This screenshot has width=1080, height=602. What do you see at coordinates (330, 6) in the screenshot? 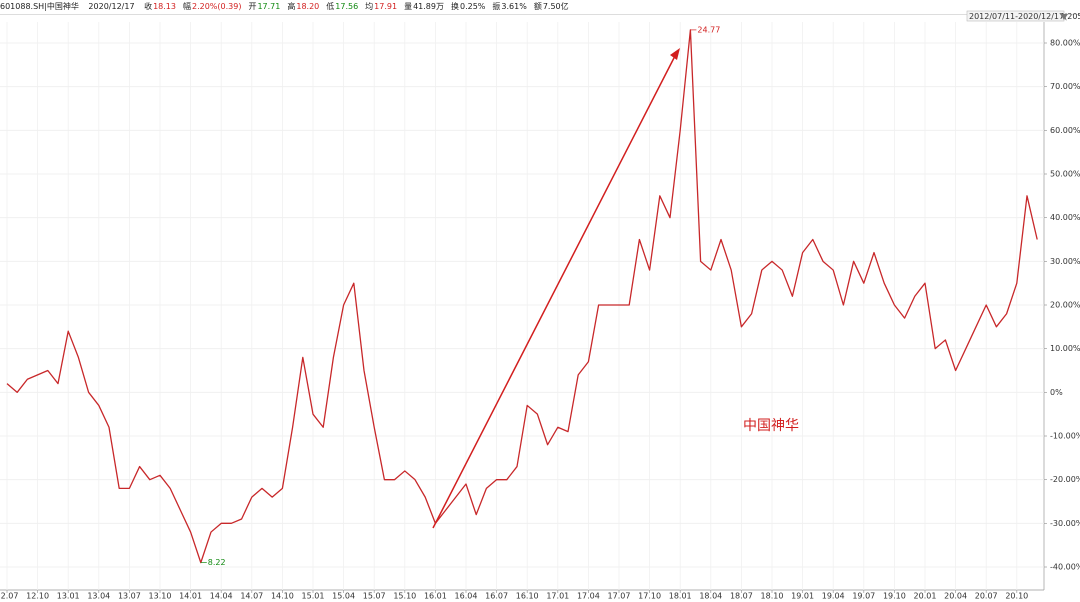
I see `quote-label: 低` at bounding box center [330, 6].